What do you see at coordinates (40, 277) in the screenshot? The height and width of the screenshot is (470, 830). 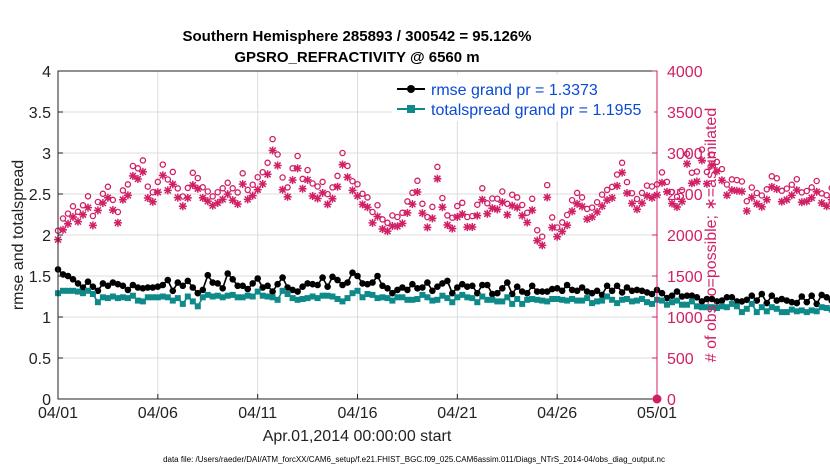 I see `y-left-tick-label: 1.5` at bounding box center [40, 277].